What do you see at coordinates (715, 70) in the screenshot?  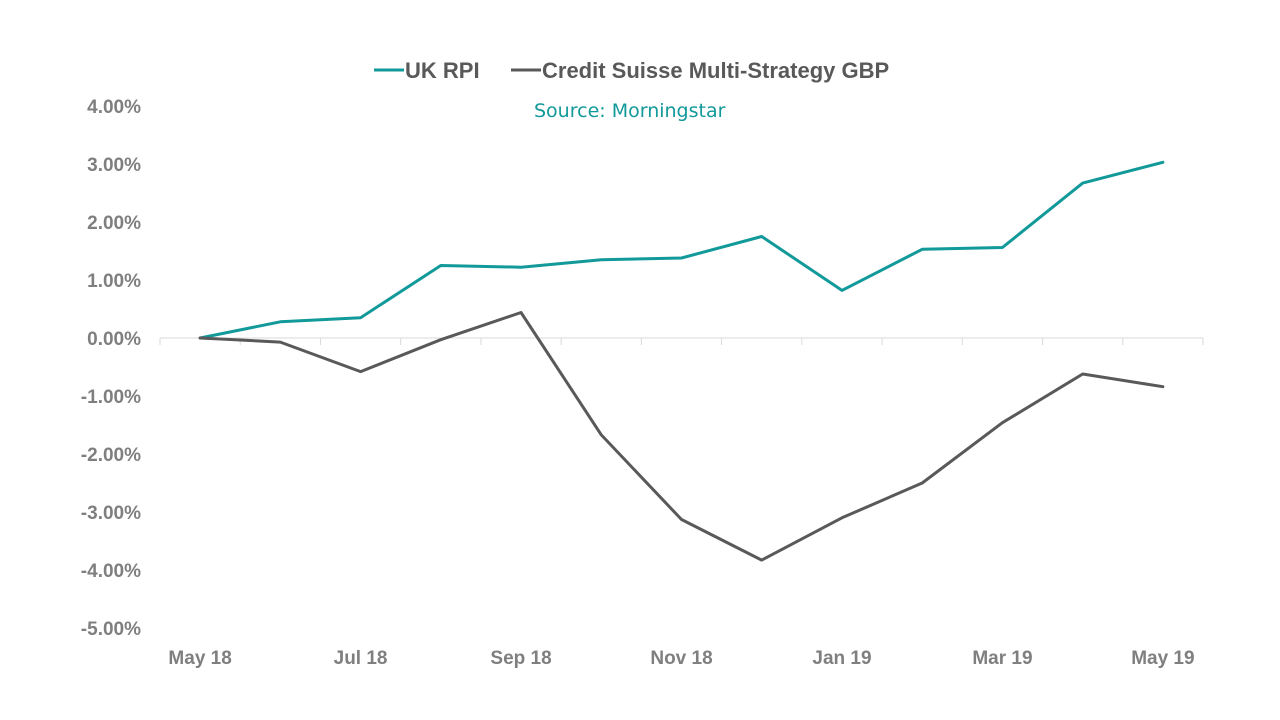 I see `legend-label-credit-suisse: Credit Suisse Multi-Strategy GBP` at bounding box center [715, 70].